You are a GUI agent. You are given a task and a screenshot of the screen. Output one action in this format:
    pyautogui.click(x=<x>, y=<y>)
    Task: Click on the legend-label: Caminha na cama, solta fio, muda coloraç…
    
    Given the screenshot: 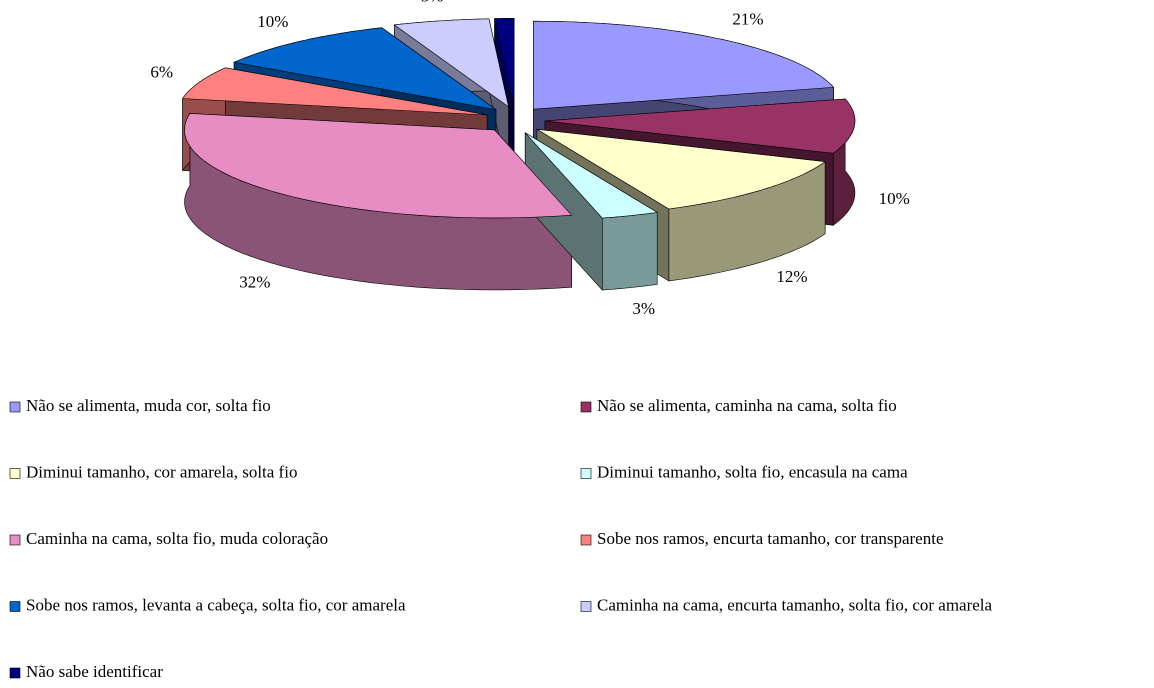 What is the action you would take?
    pyautogui.click(x=177, y=538)
    